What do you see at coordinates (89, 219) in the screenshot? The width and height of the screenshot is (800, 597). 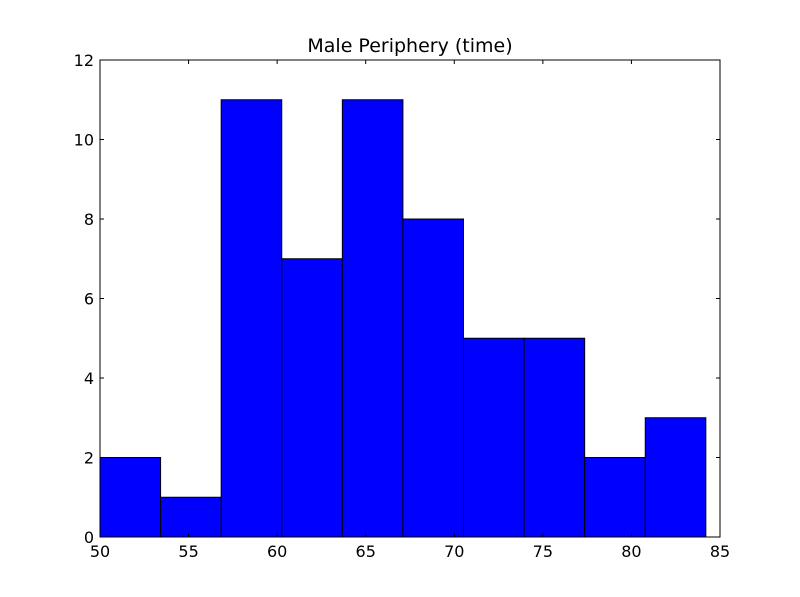 I see `y-tick-label: 8` at bounding box center [89, 219].